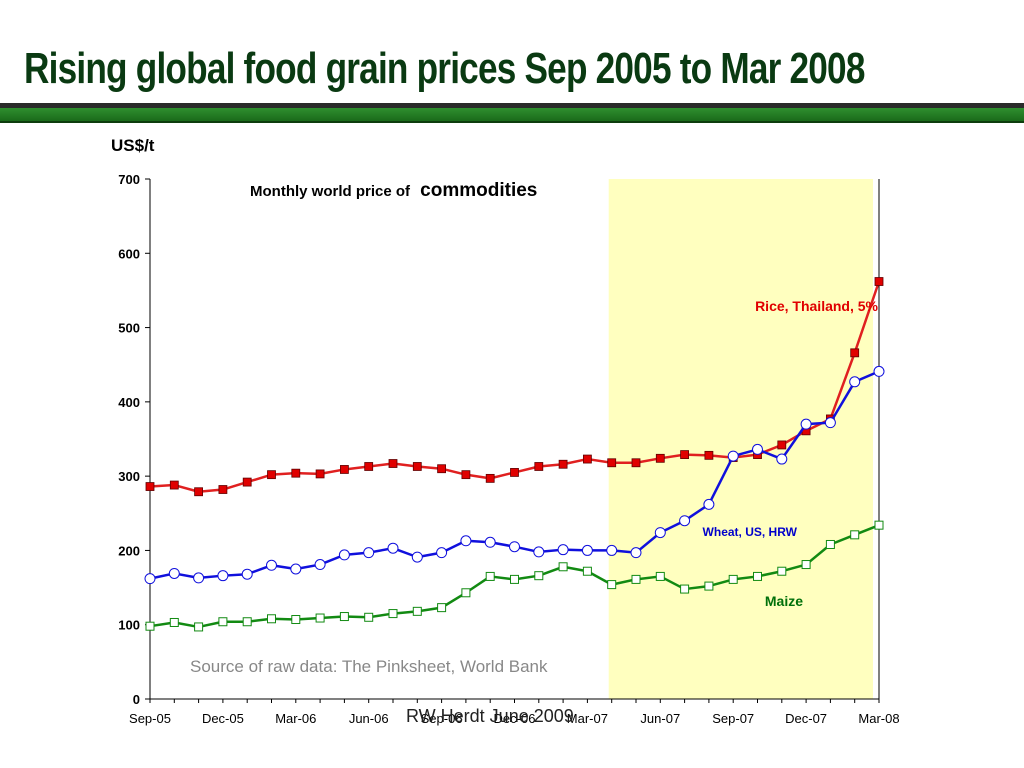 The height and width of the screenshot is (768, 1024). Describe the element at coordinates (129, 476) in the screenshot. I see `y-tick-label: 300` at that location.